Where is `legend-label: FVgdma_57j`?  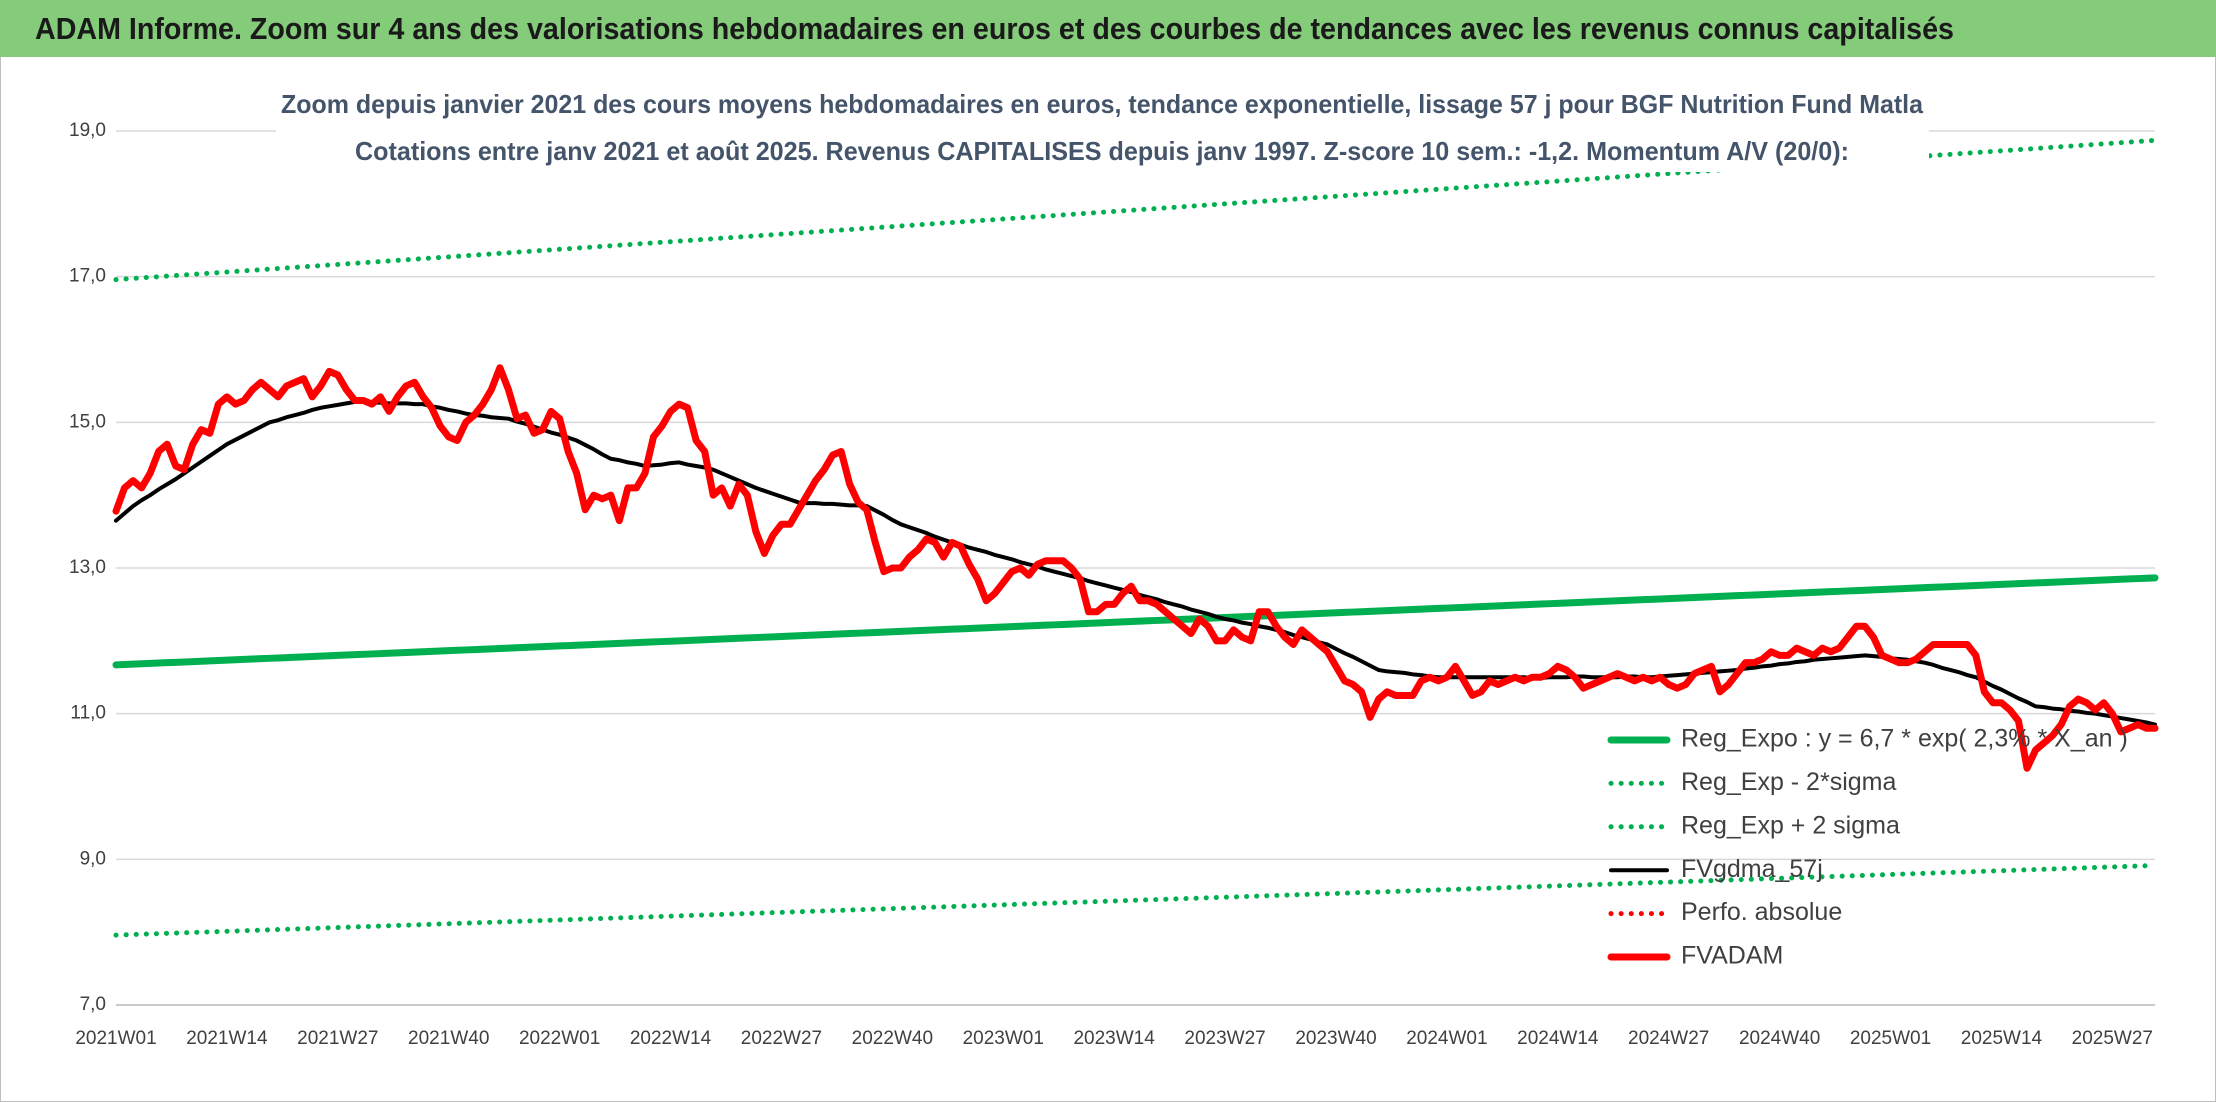 legend-label: FVgdma_57j is located at coordinates (1752, 869).